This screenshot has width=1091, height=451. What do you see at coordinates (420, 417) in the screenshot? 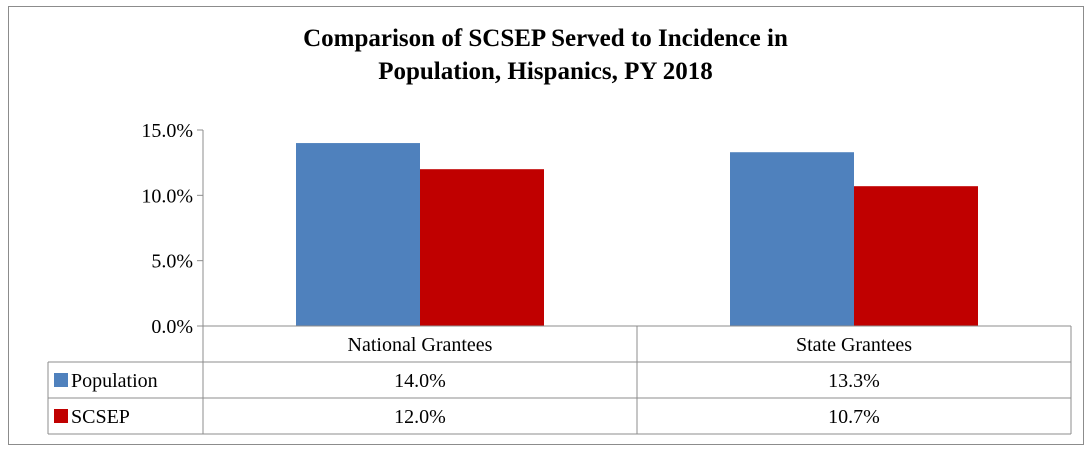
I see `data-label-scsep-1: 12.0%` at bounding box center [420, 417].